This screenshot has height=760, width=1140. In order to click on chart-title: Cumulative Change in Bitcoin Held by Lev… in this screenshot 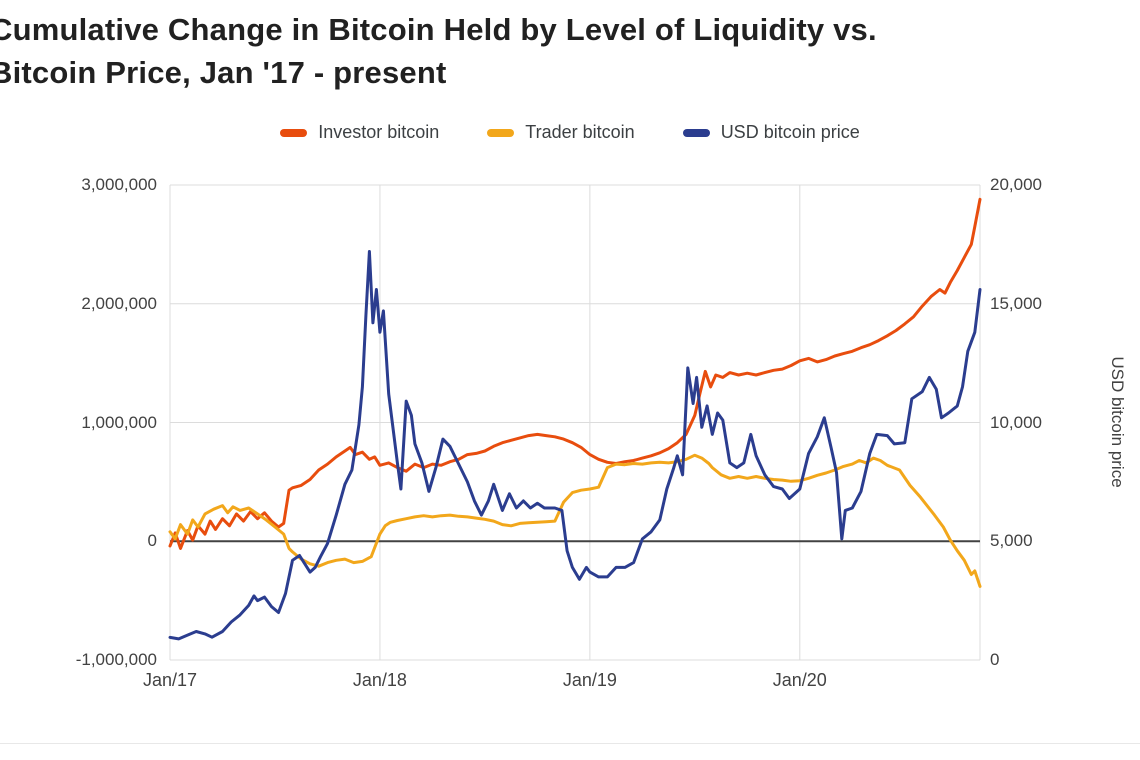, I will do `click(535, 51)`.